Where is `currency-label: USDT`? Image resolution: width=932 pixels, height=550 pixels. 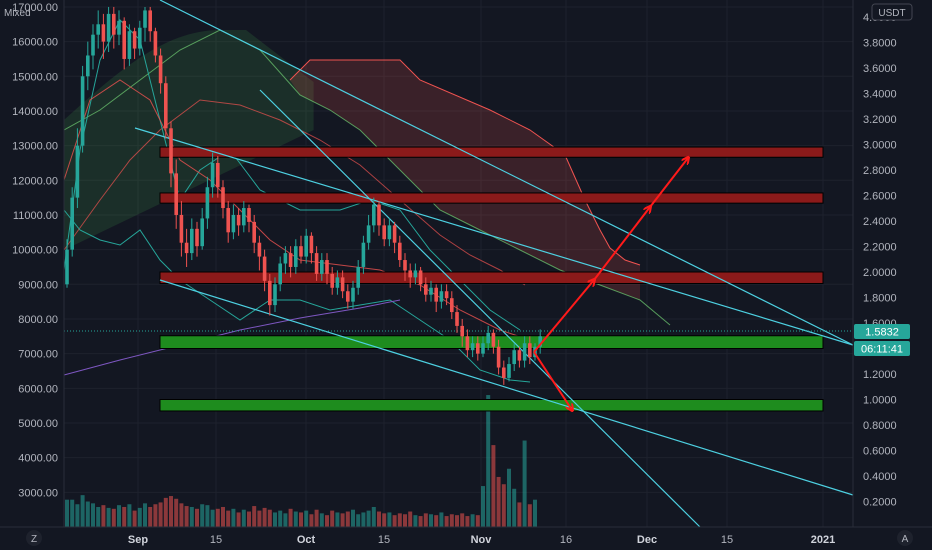 currency-label: USDT is located at coordinates (891, 13).